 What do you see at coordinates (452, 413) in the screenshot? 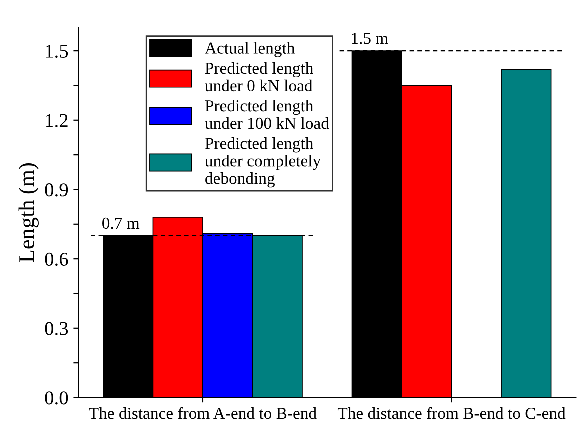
I see `x-tick-label: The distance from B-end to C-end` at bounding box center [452, 413].